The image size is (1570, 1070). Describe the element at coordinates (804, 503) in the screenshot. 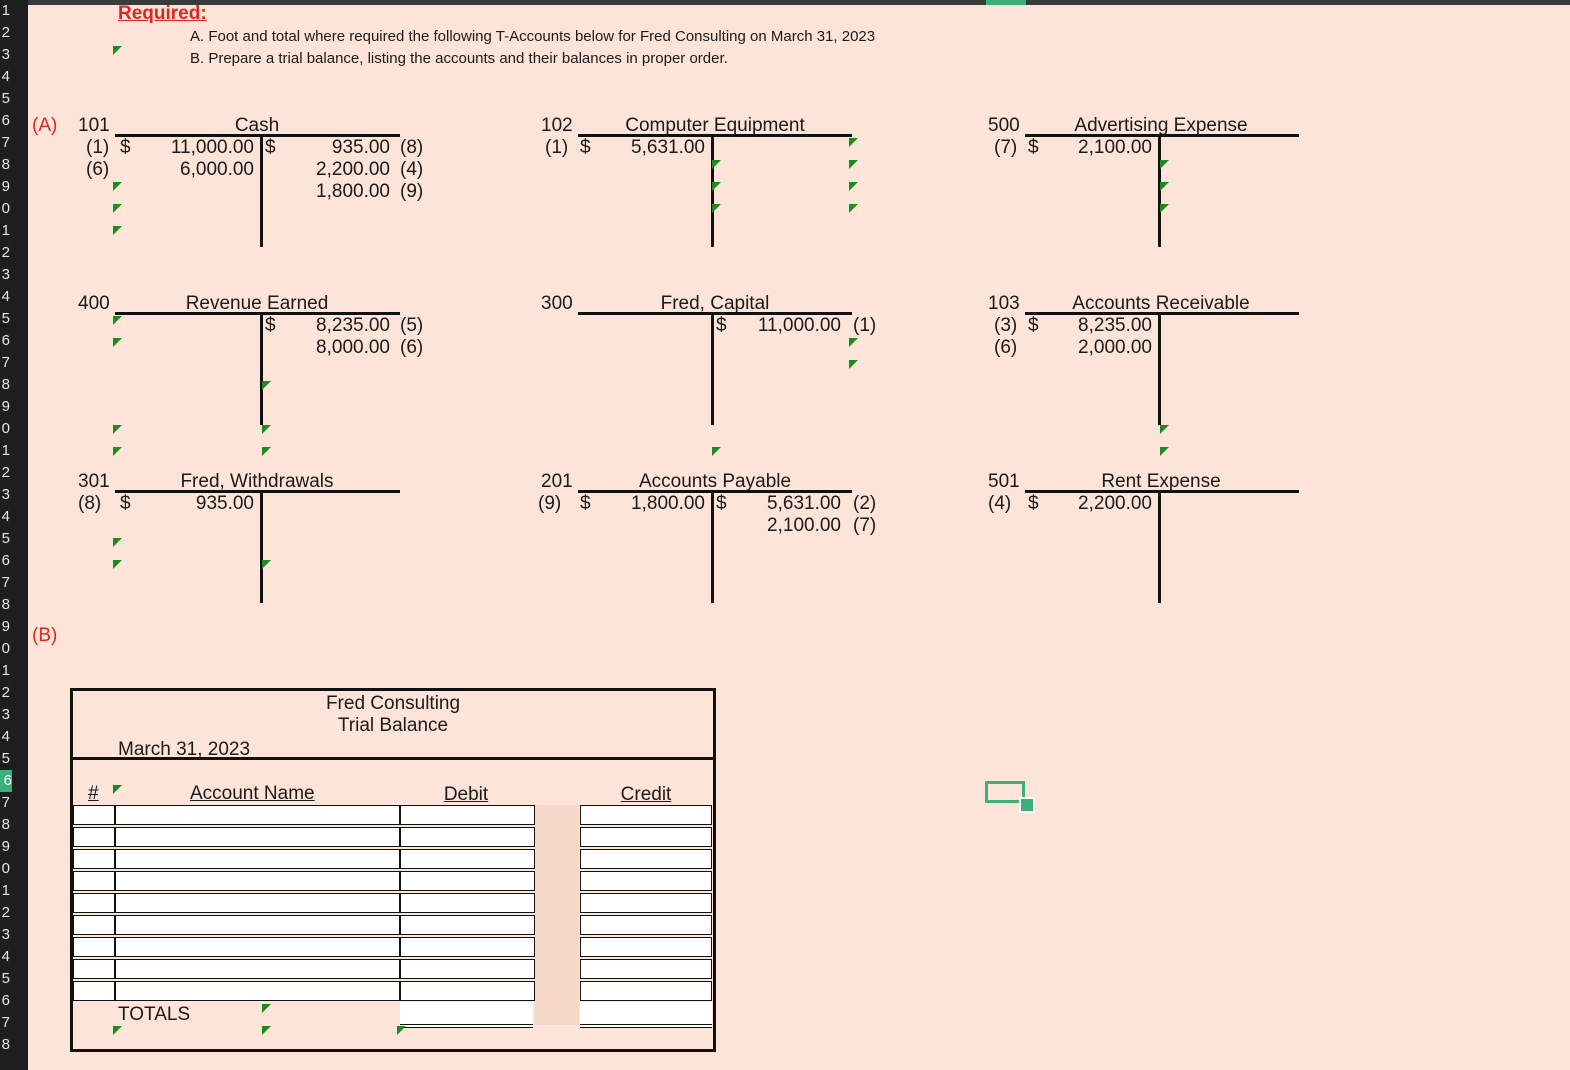

I see `credit-amount: 5,631.00` at that location.